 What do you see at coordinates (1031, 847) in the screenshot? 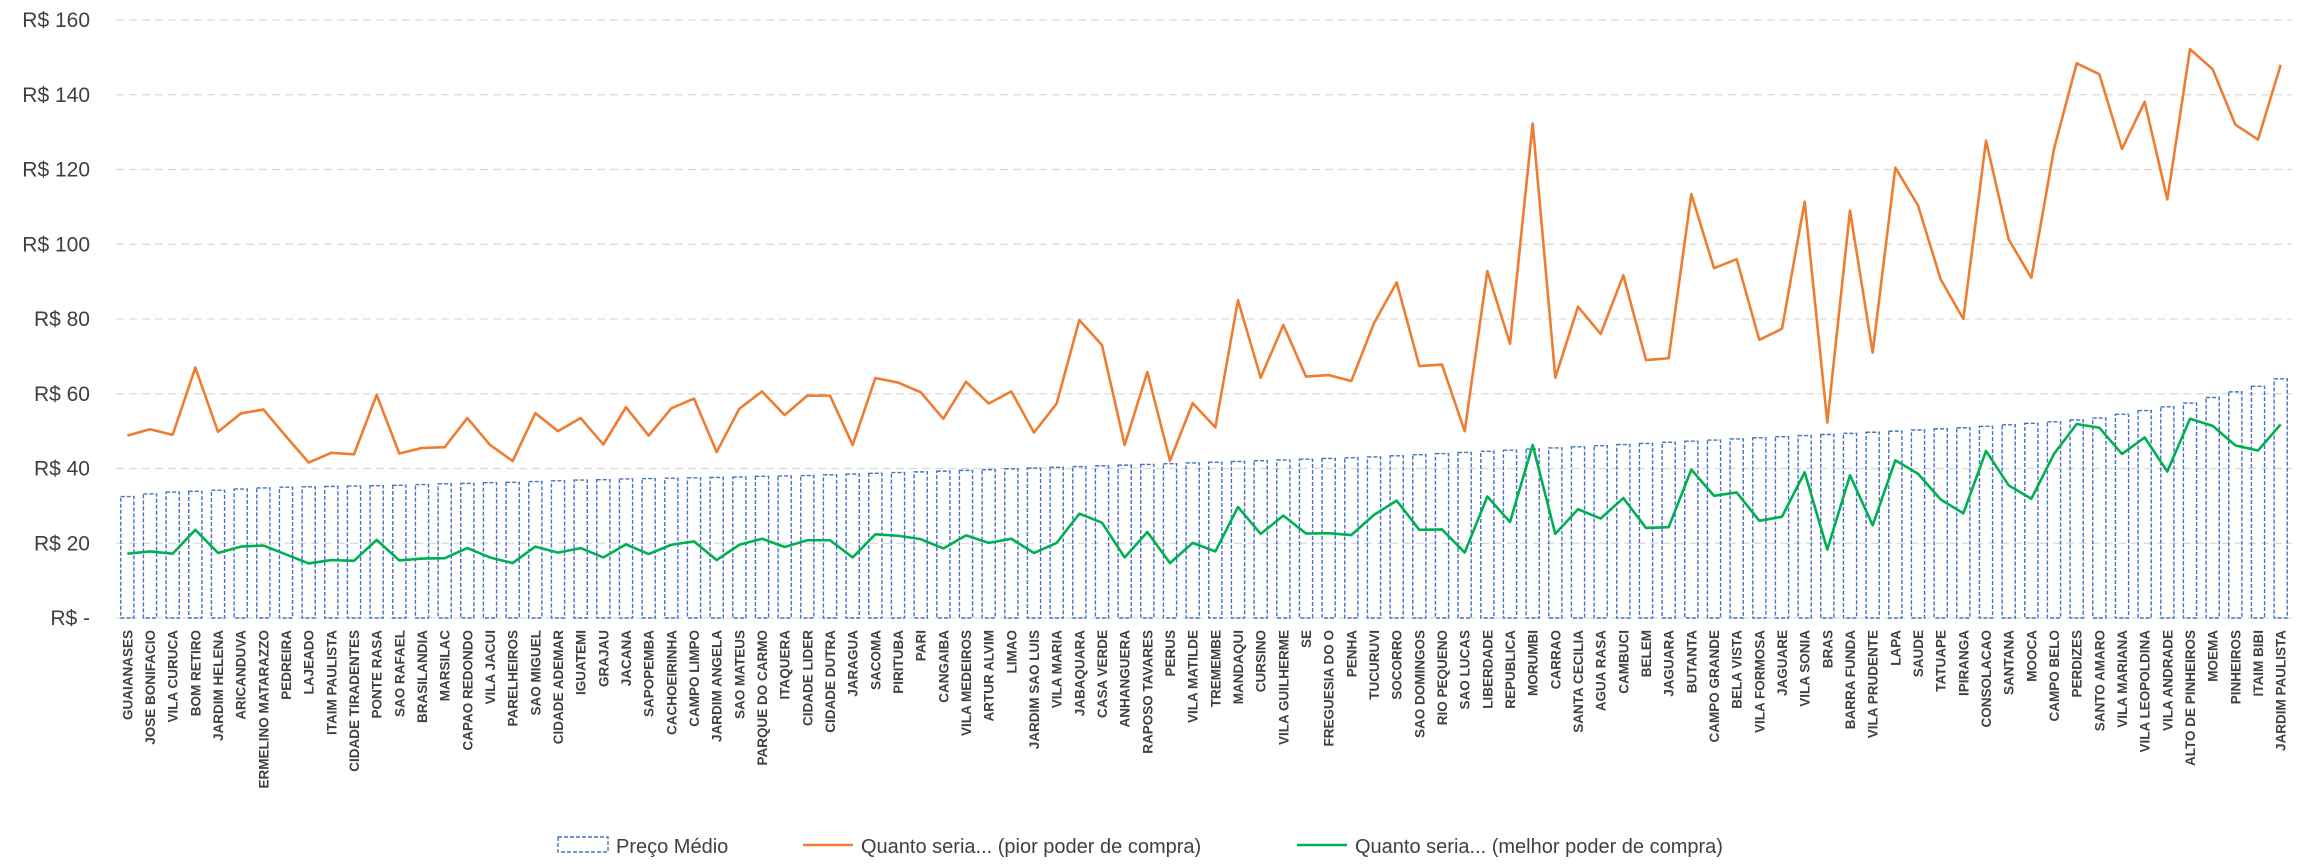
I see `legend-label: Quanto seria... (pior poder de compra)` at bounding box center [1031, 847].